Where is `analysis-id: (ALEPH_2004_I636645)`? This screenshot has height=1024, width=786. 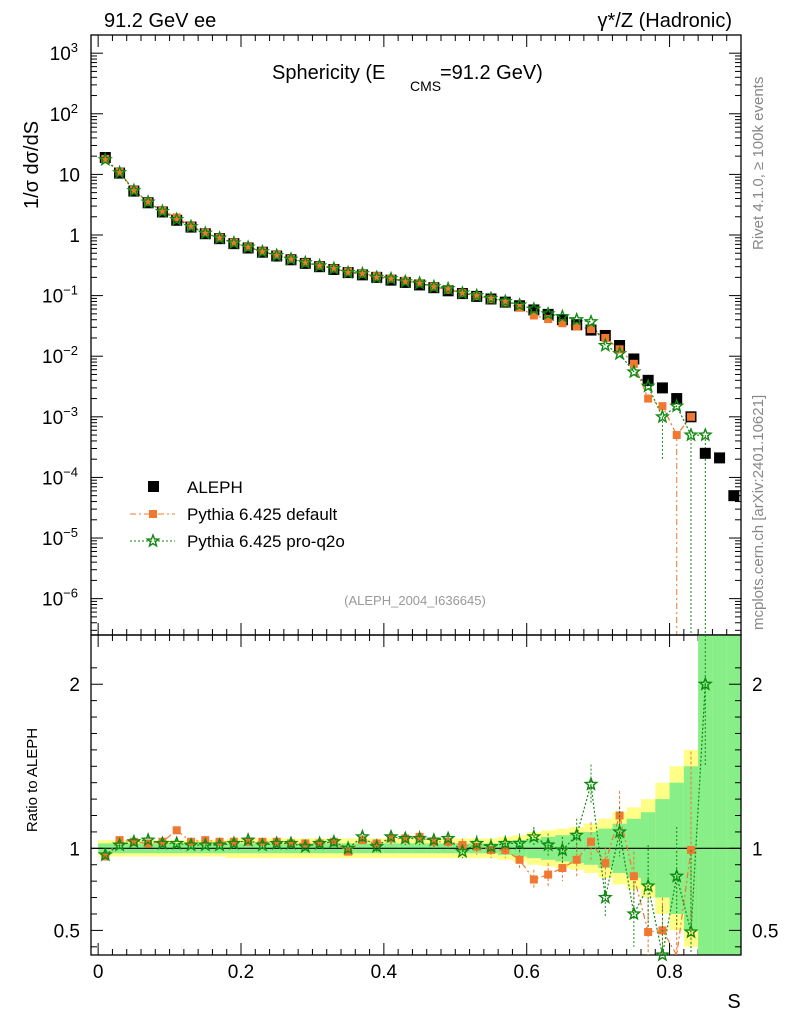 analysis-id: (ALEPH_2004_I636645) is located at coordinates (415, 600).